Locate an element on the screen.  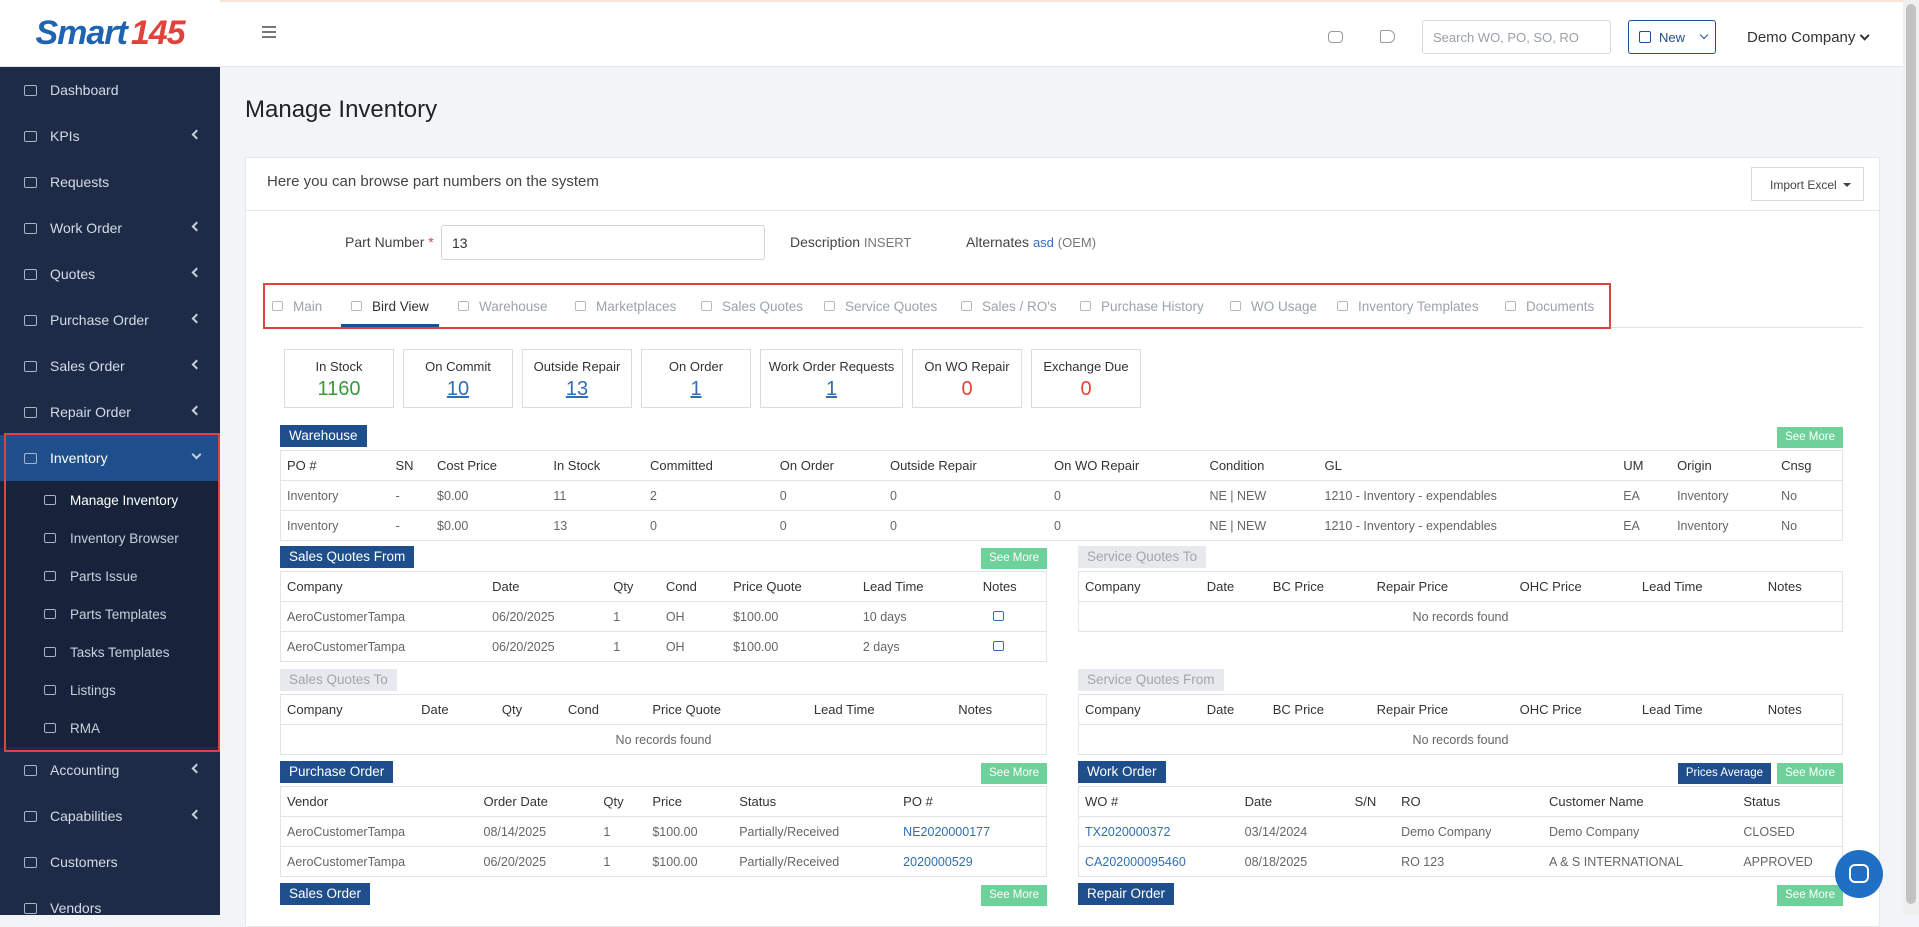
prices-average-button: Prices Average is located at coordinates (1724, 773).